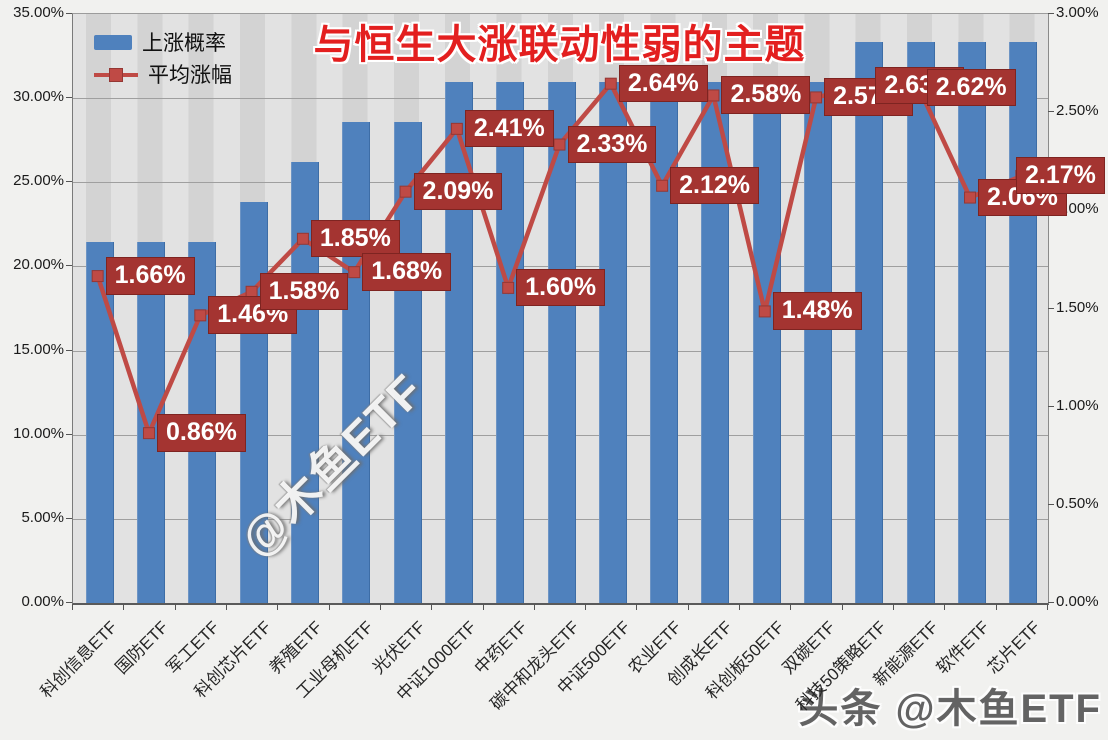 The image size is (1108, 740). What do you see at coordinates (42, 517) in the screenshot?
I see `y-axis-left-label: 5.00%` at bounding box center [42, 517].